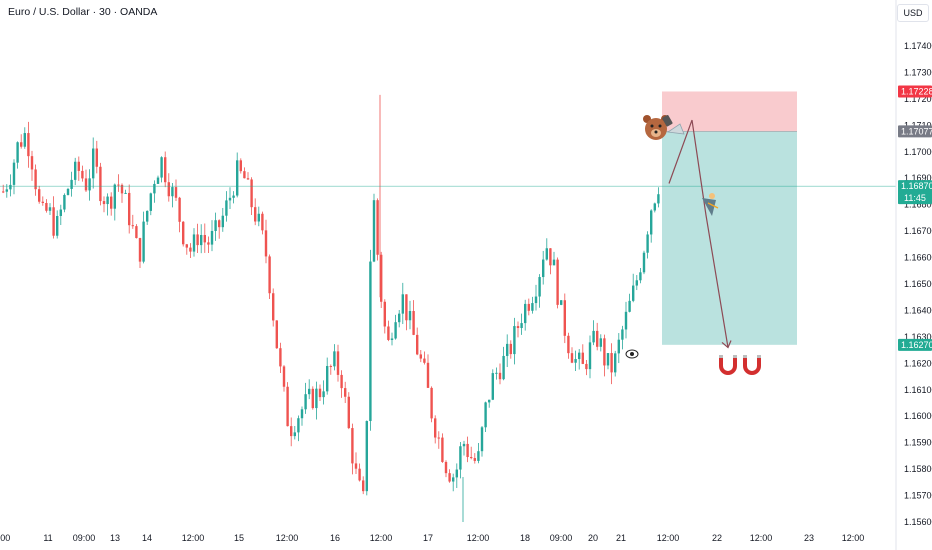  Describe the element at coordinates (915, 91) in the screenshot. I see `stop-loss-tag-bg` at that location.